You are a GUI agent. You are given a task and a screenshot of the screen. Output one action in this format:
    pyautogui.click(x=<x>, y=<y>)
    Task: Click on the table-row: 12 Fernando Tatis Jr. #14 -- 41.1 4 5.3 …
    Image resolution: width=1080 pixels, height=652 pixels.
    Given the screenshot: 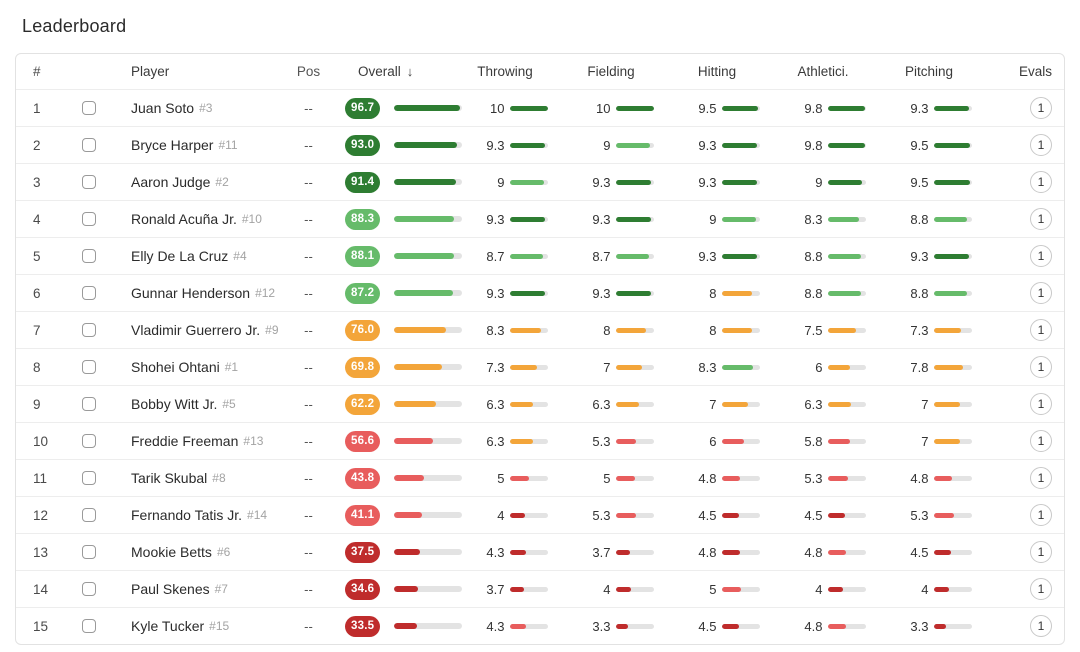 What is the action you would take?
    pyautogui.click(x=540, y=514)
    